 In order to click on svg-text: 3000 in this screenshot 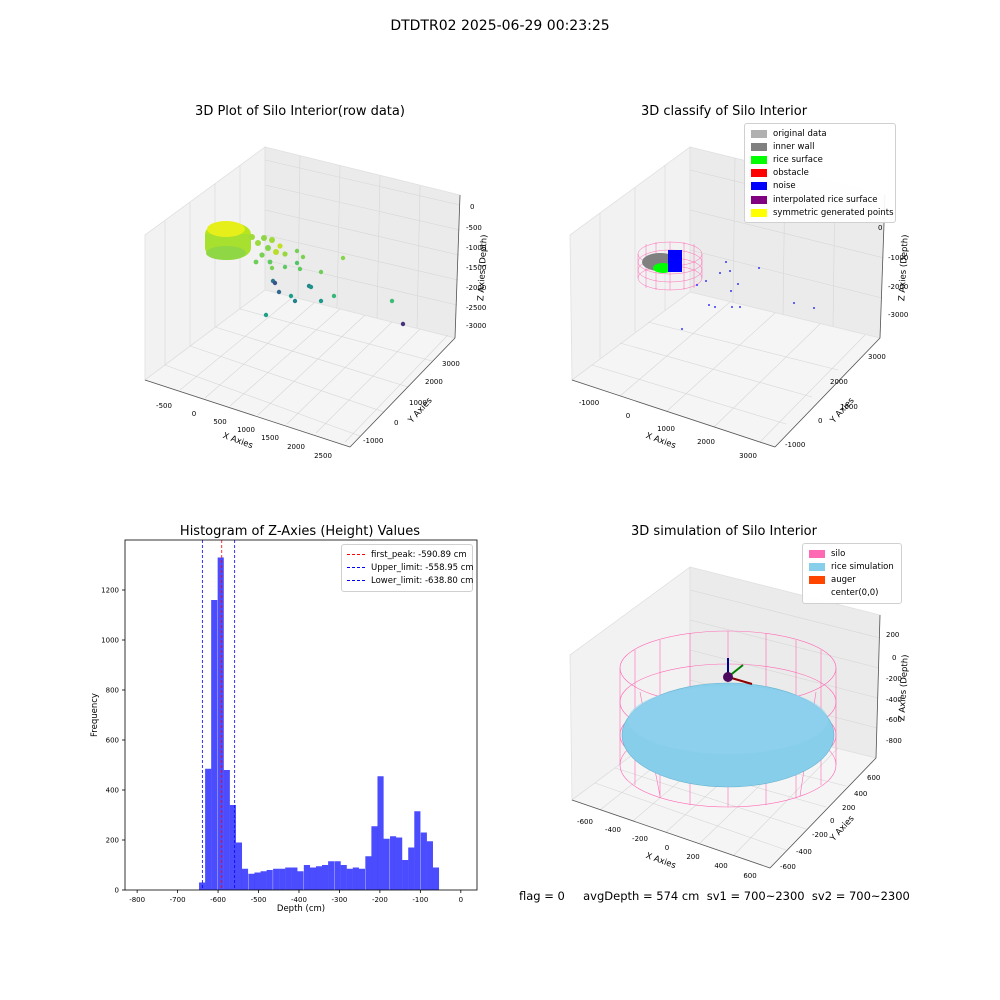, I will do `click(877, 357)`.